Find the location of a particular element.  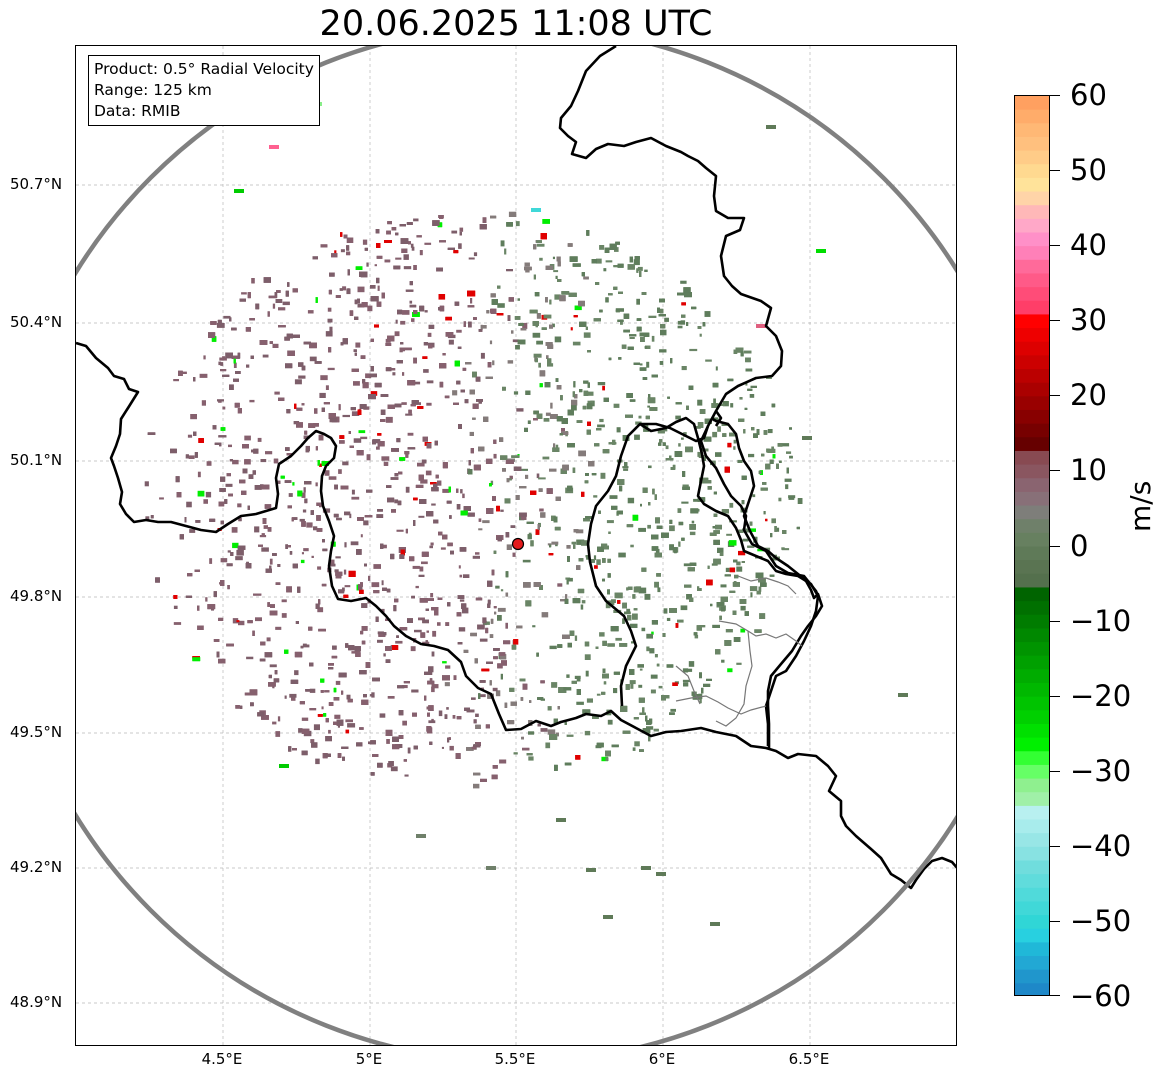

radar-site-marker is located at coordinates (518, 544).